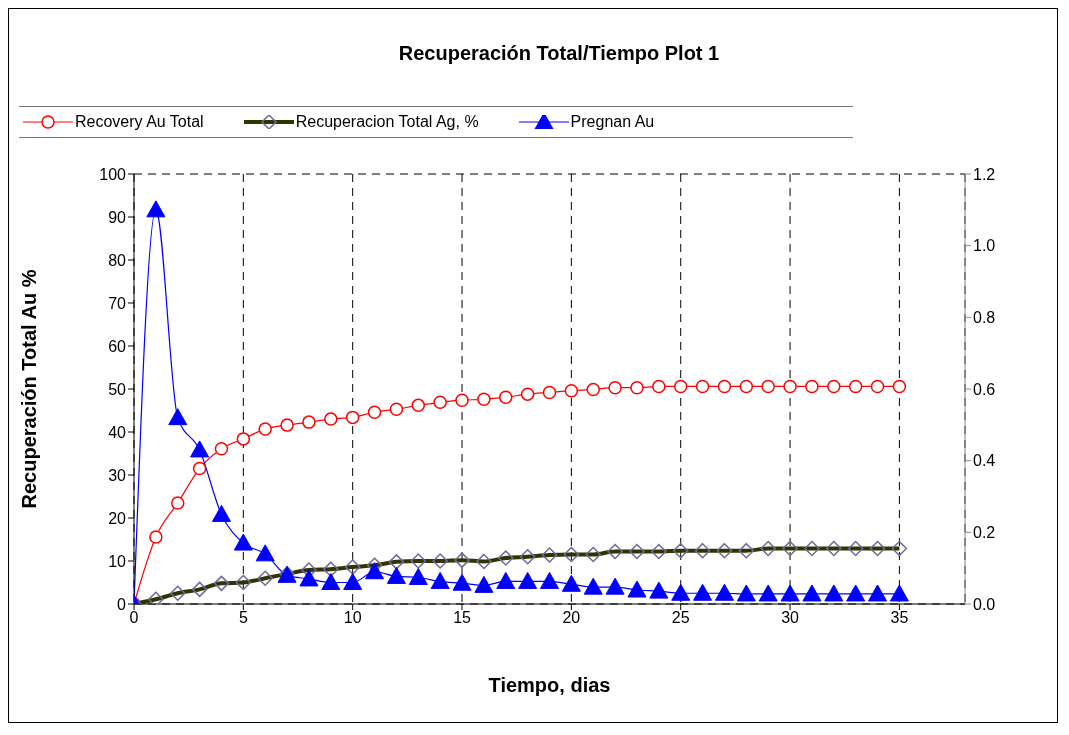 The width and height of the screenshot is (1069, 735). I want to click on x-tick-label: 25, so click(680, 618).